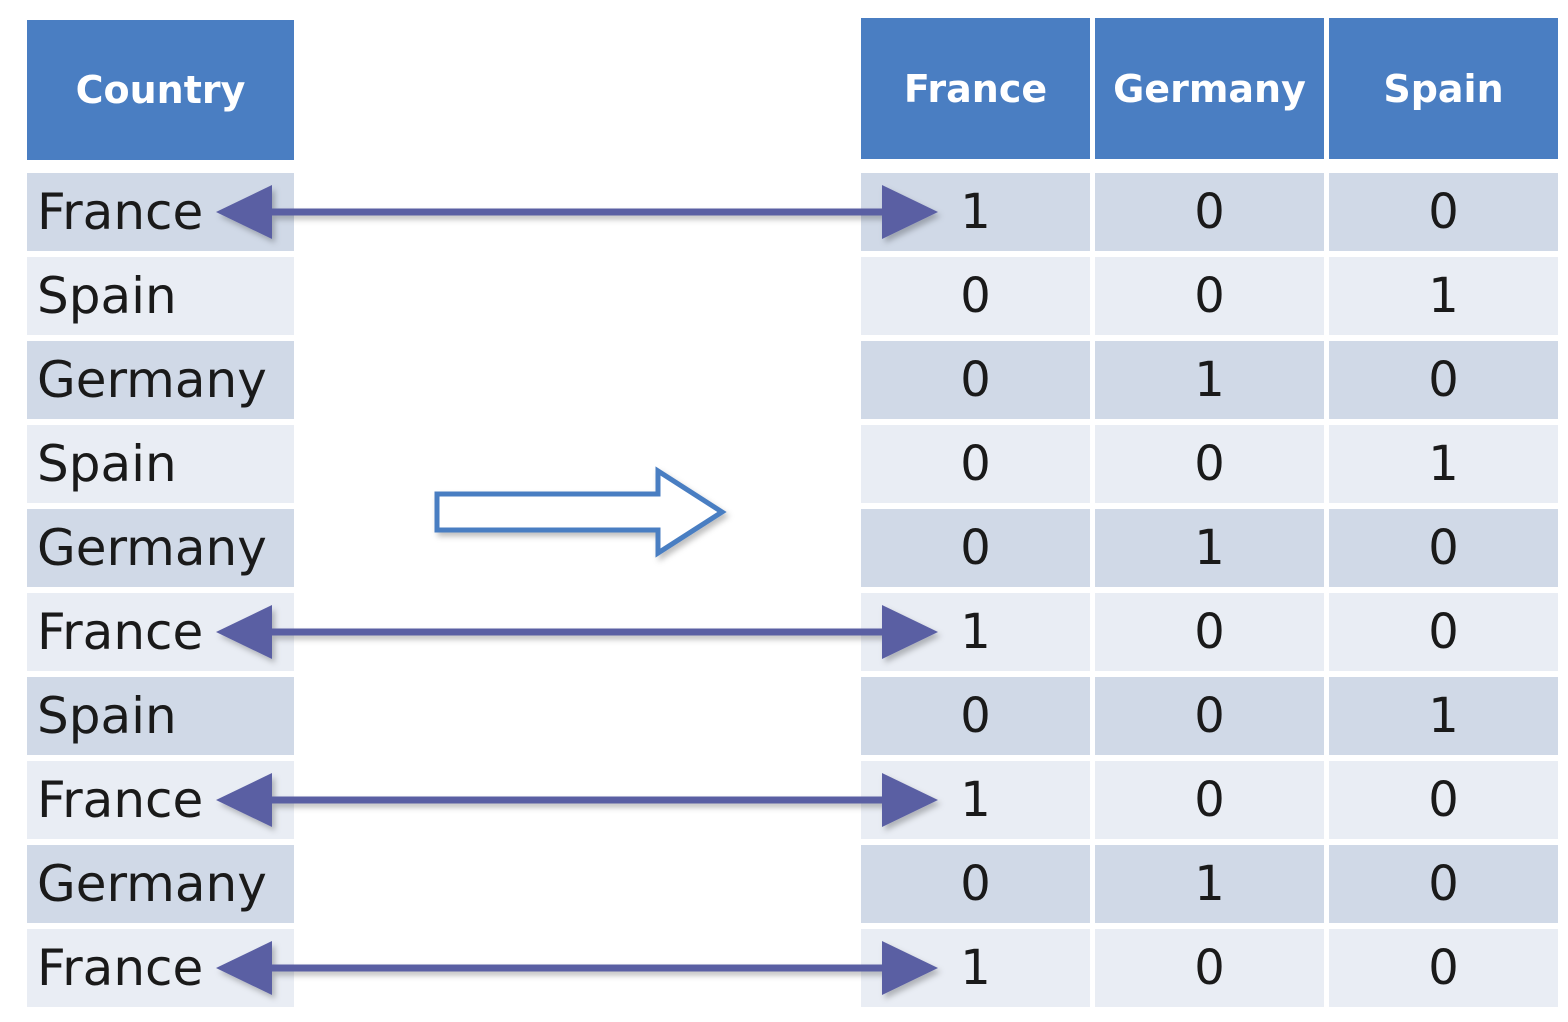 The image size is (1568, 1022). What do you see at coordinates (160, 90) in the screenshot?
I see `country-header: Country` at bounding box center [160, 90].